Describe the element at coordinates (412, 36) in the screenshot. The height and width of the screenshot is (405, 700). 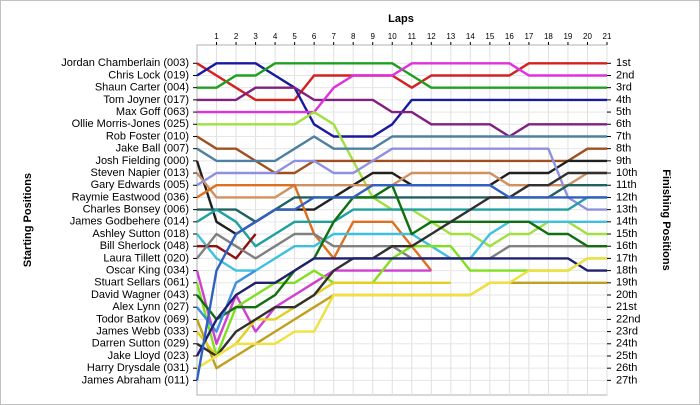
I see `x-tick-label: 11` at that location.